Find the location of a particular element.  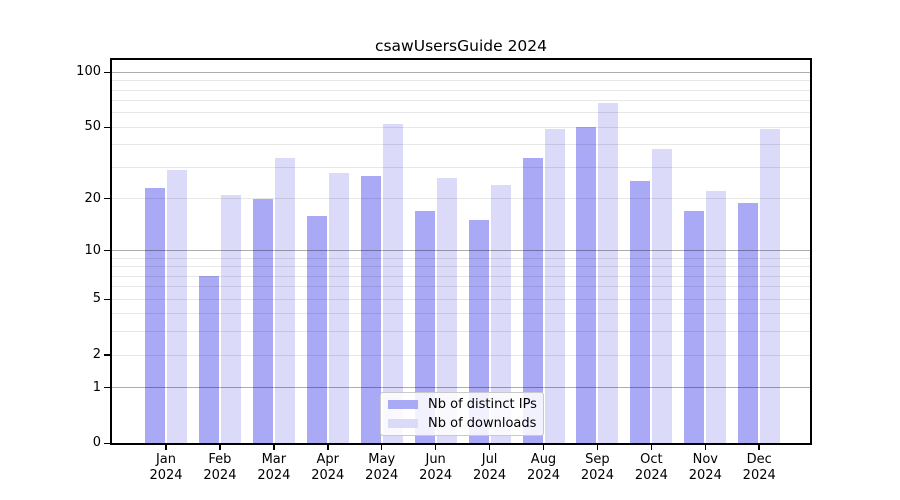

bar-downloads-jun is located at coordinates (446, 310).